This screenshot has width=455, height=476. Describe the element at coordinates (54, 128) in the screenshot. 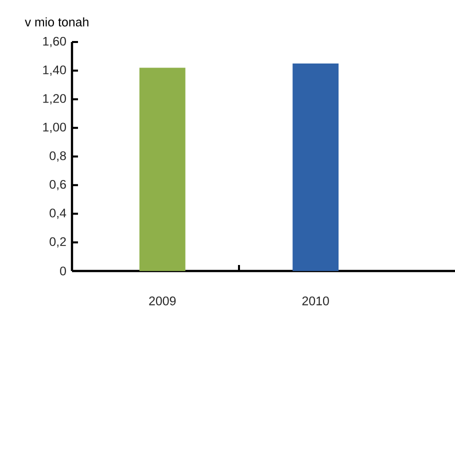

I see `y-tick-label: 1,00` at that location.